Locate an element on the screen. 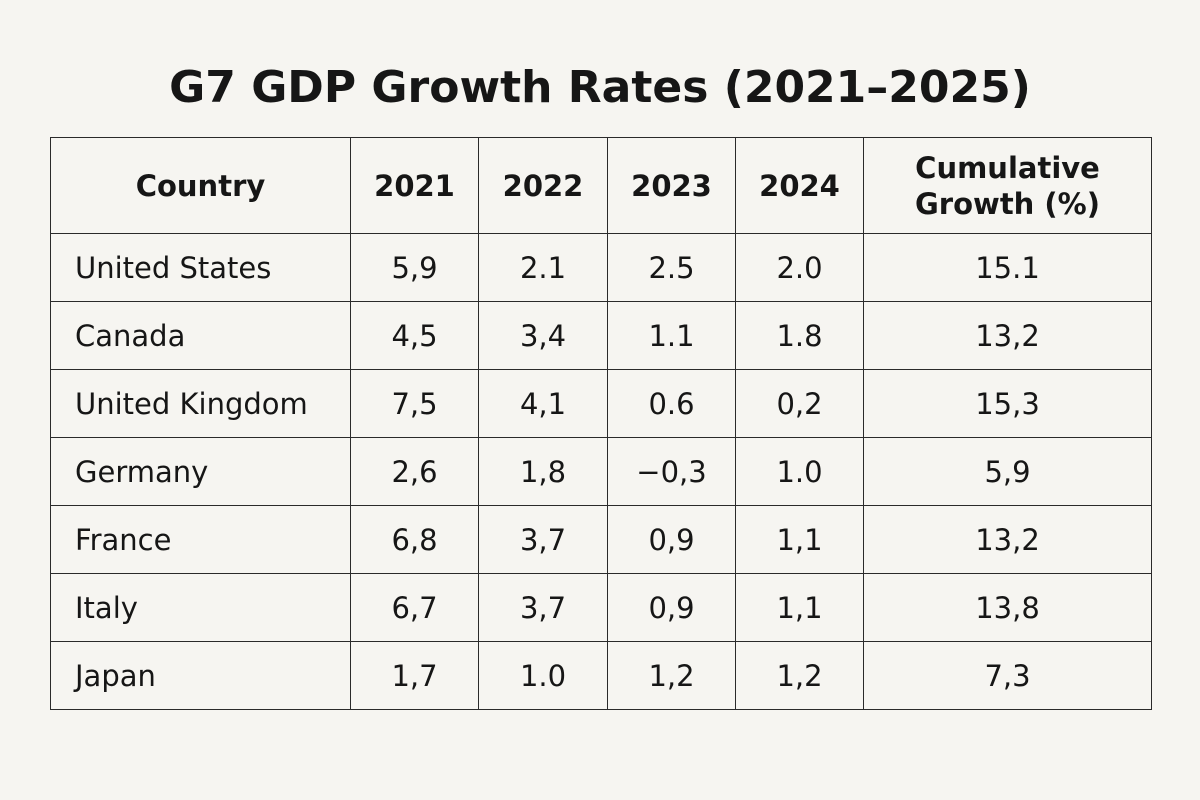 Image resolution: width=1200 pixels, height=800 pixels. title: G7 GDP Growth Rates (2021–2025) is located at coordinates (600, 87).